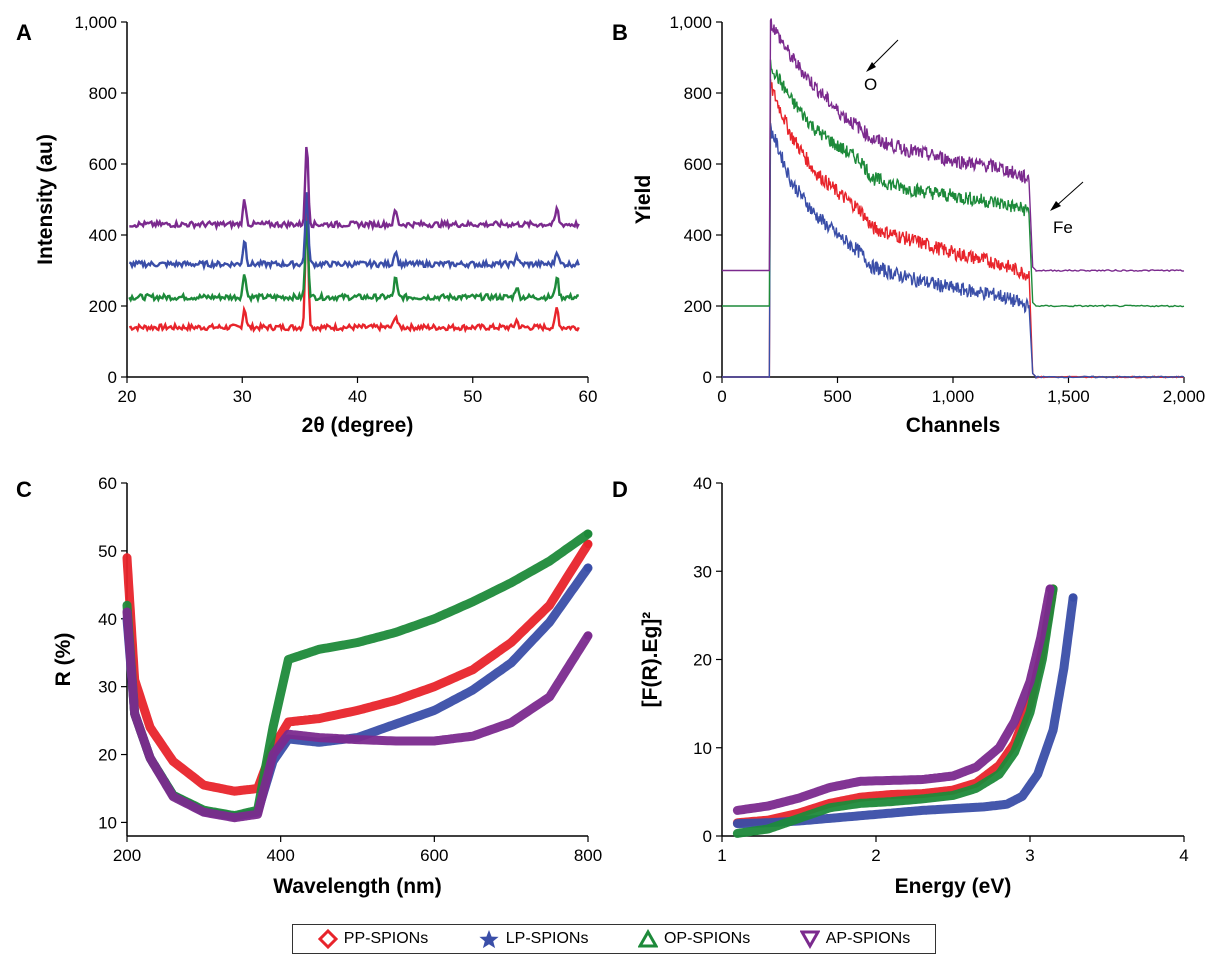 This screenshot has width=1211, height=956. What do you see at coordinates (1068, 396) in the screenshot?
I see `x-tick-label: 1,500` at bounding box center [1068, 396].